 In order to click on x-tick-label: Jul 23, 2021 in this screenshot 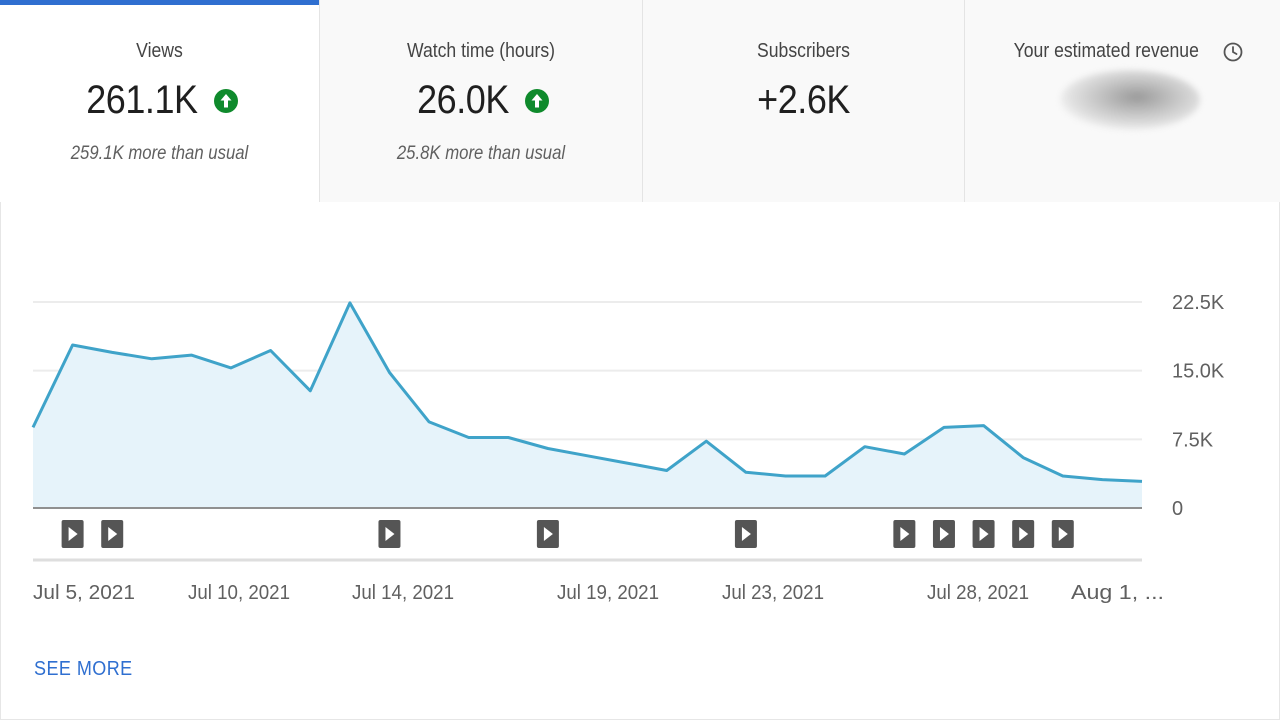, I will do `click(773, 593)`.